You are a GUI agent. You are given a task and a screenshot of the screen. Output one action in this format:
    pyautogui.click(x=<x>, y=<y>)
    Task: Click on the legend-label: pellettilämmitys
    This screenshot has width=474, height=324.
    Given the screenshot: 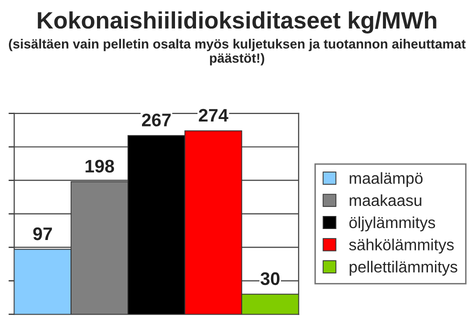 What is the action you would take?
    pyautogui.click(x=404, y=268)
    